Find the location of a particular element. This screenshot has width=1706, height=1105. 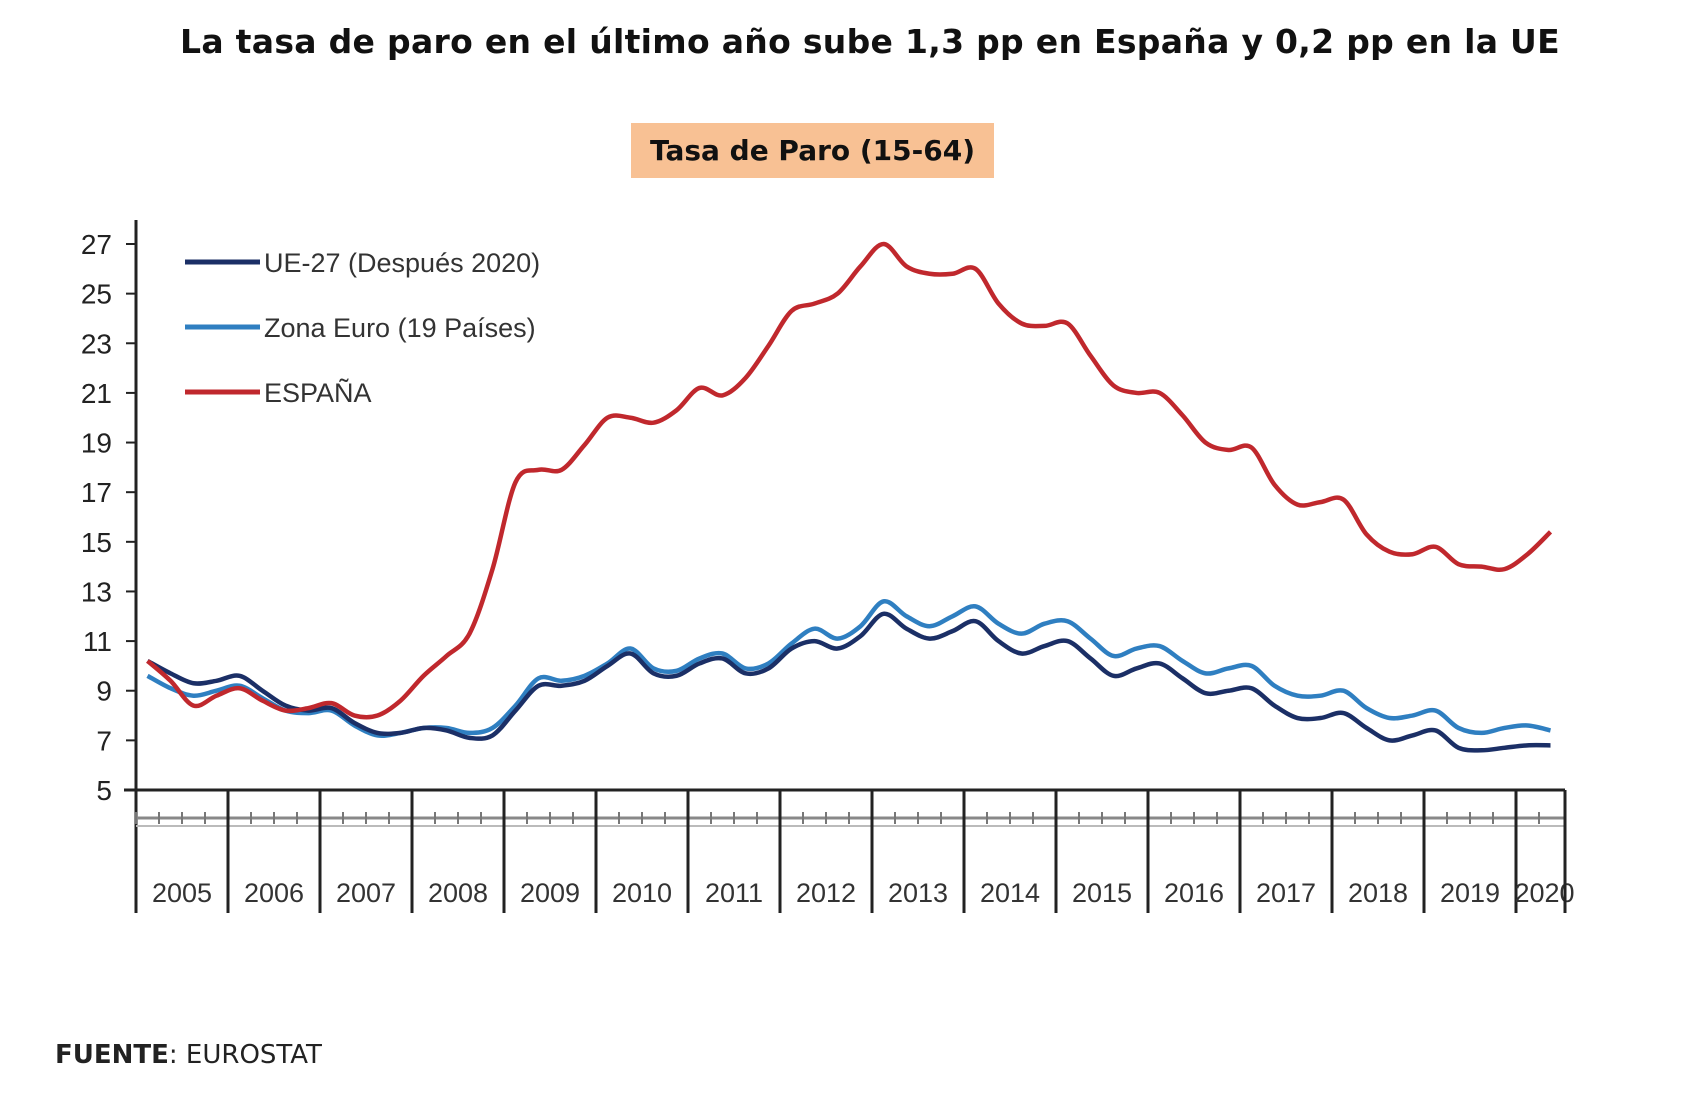

x-tick-label: 2018 is located at coordinates (1378, 893).